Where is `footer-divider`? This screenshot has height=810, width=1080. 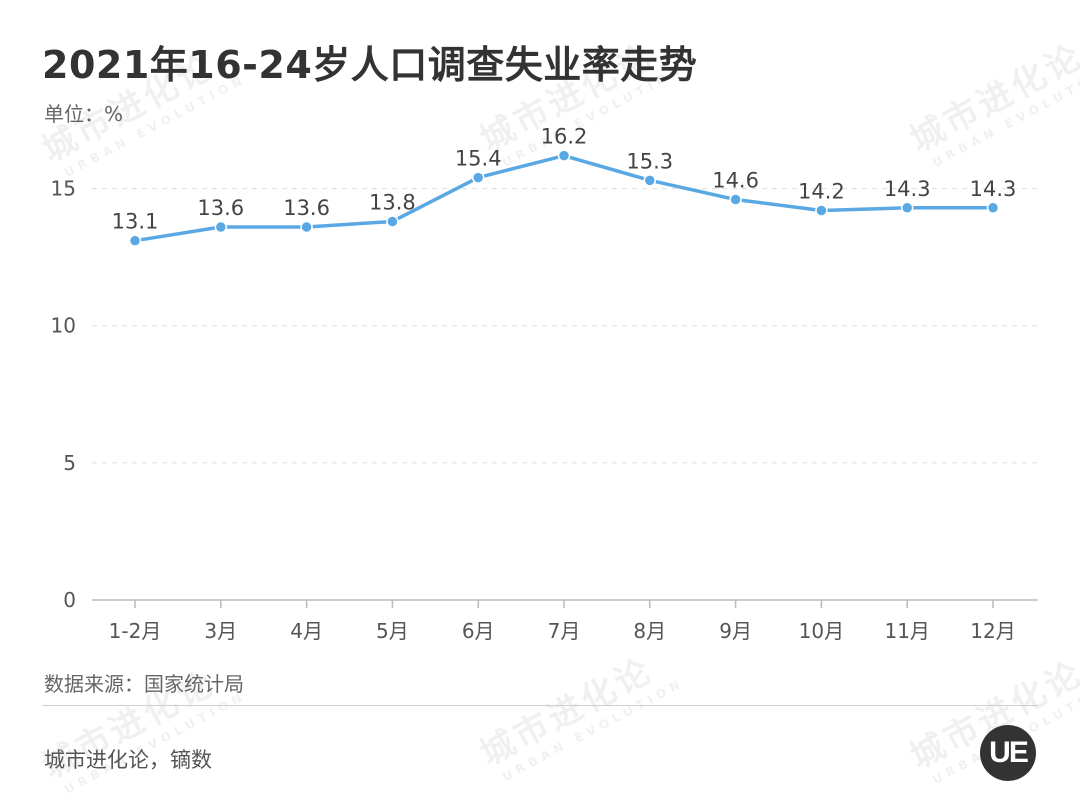 footer-divider is located at coordinates (540, 705).